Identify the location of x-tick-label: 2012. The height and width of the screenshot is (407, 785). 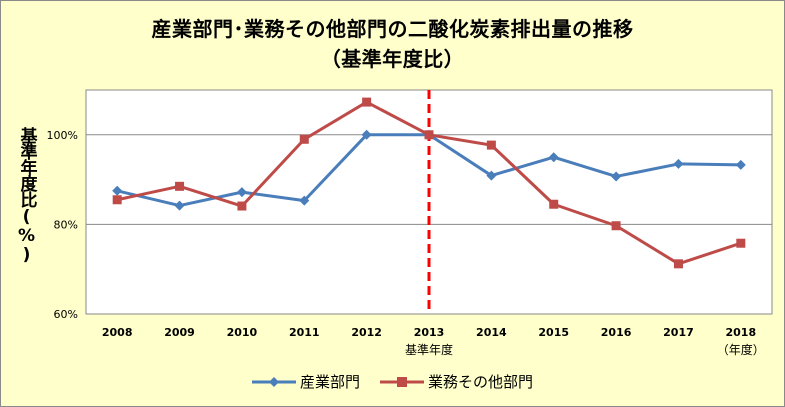
(366, 332).